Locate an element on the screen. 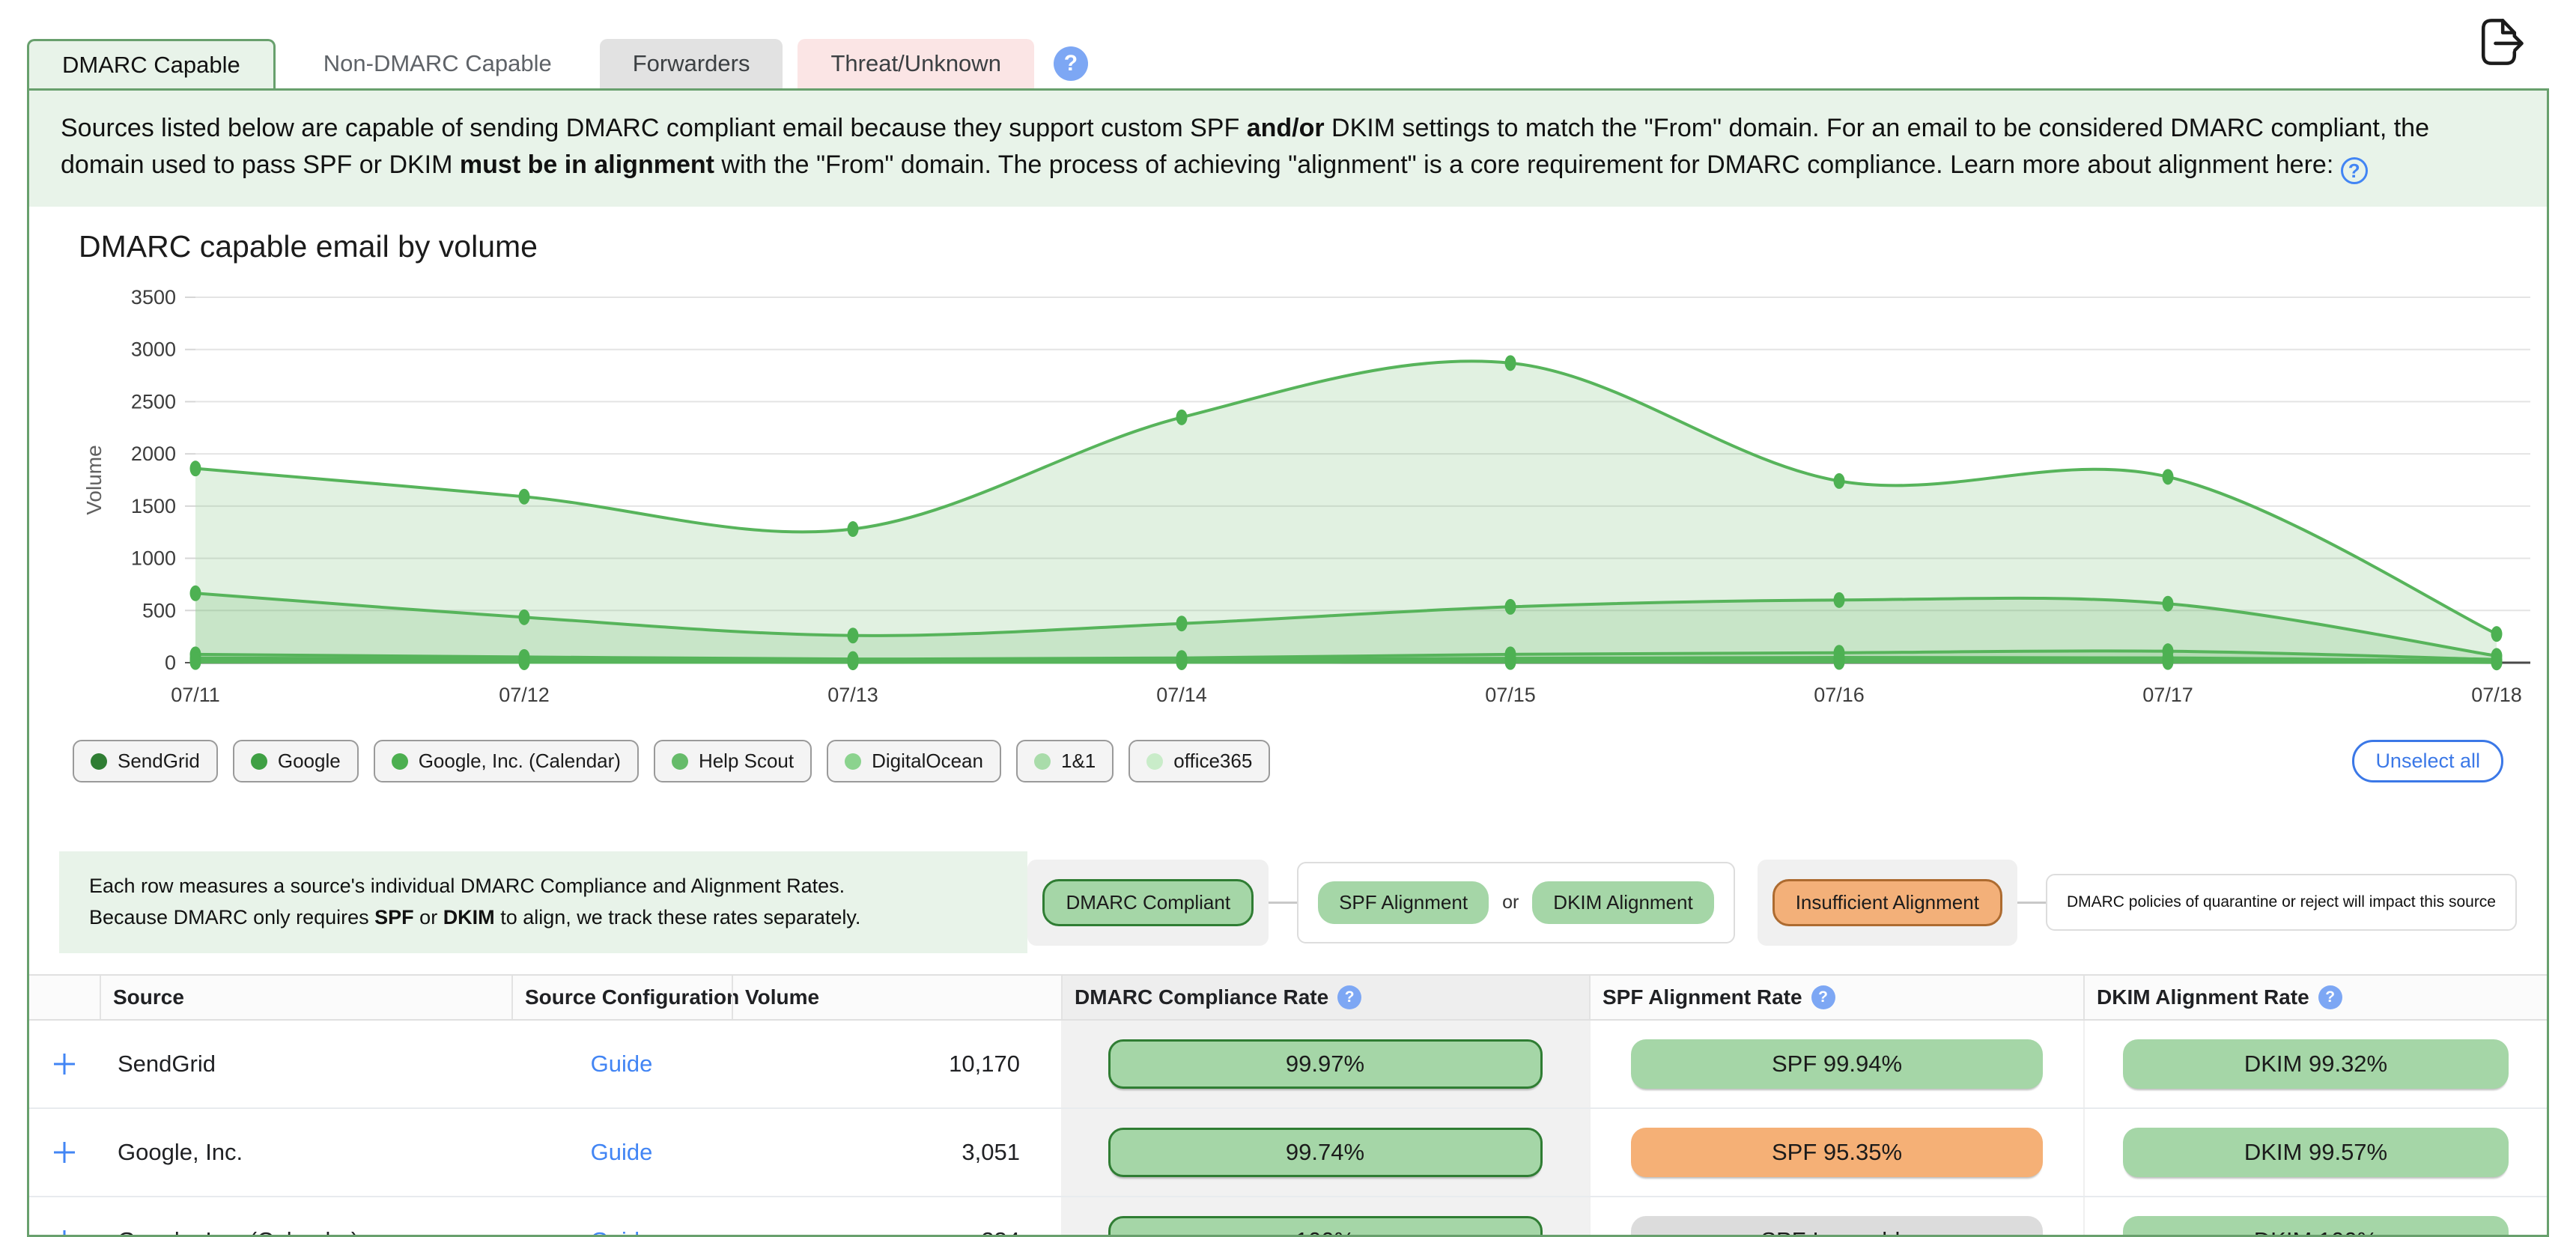 The width and height of the screenshot is (2576, 1237). col-spf-alignment-rate: SPF Alignment Rate ? is located at coordinates (1836, 997).